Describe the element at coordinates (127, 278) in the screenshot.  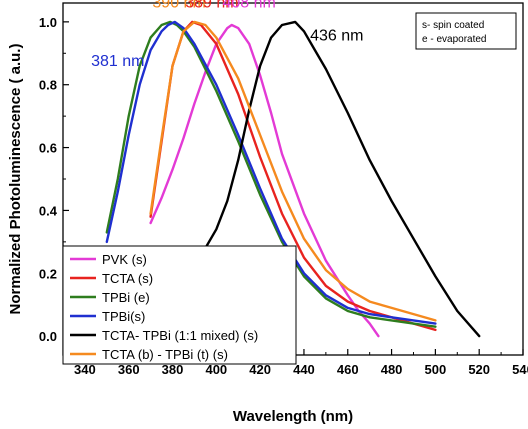
I see `legend-label: TCTA (s)` at that location.